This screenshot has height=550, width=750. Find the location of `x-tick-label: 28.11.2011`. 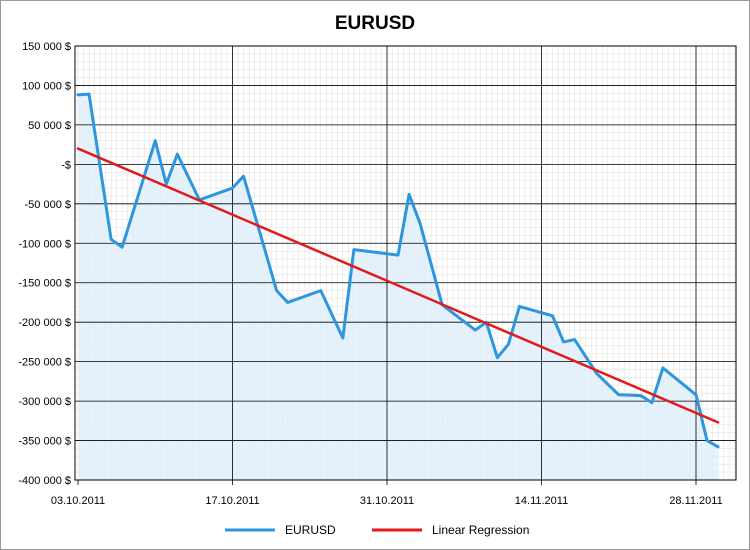

x-tick-label: 28.11.2011 is located at coordinates (695, 501).